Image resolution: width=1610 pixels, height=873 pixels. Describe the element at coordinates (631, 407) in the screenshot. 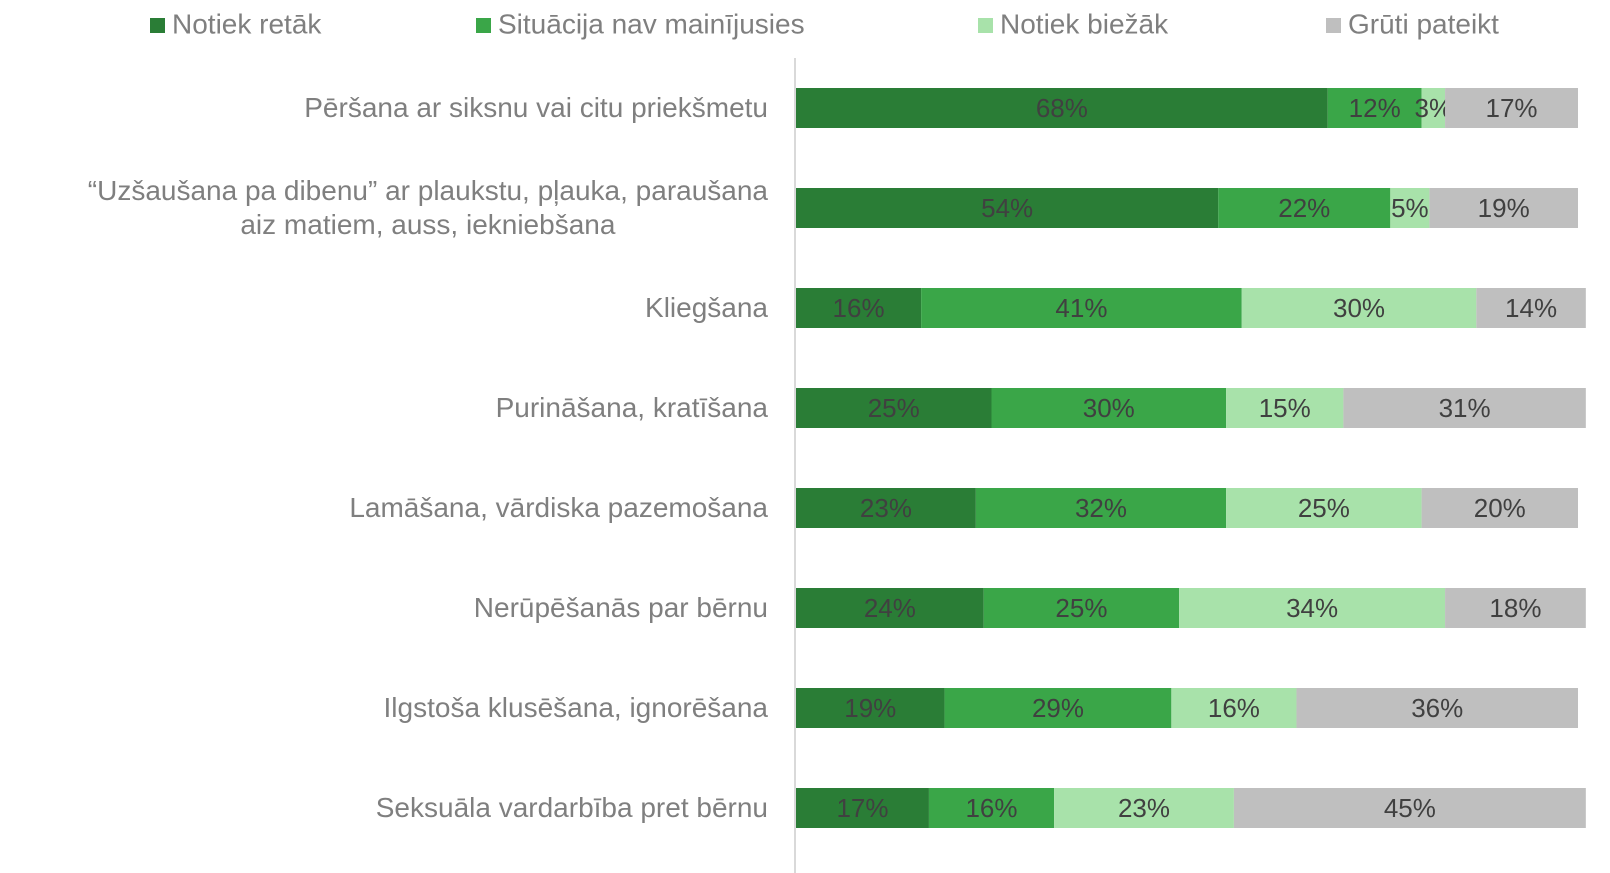

I see `category-label: Purināšana, kratīšana` at that location.